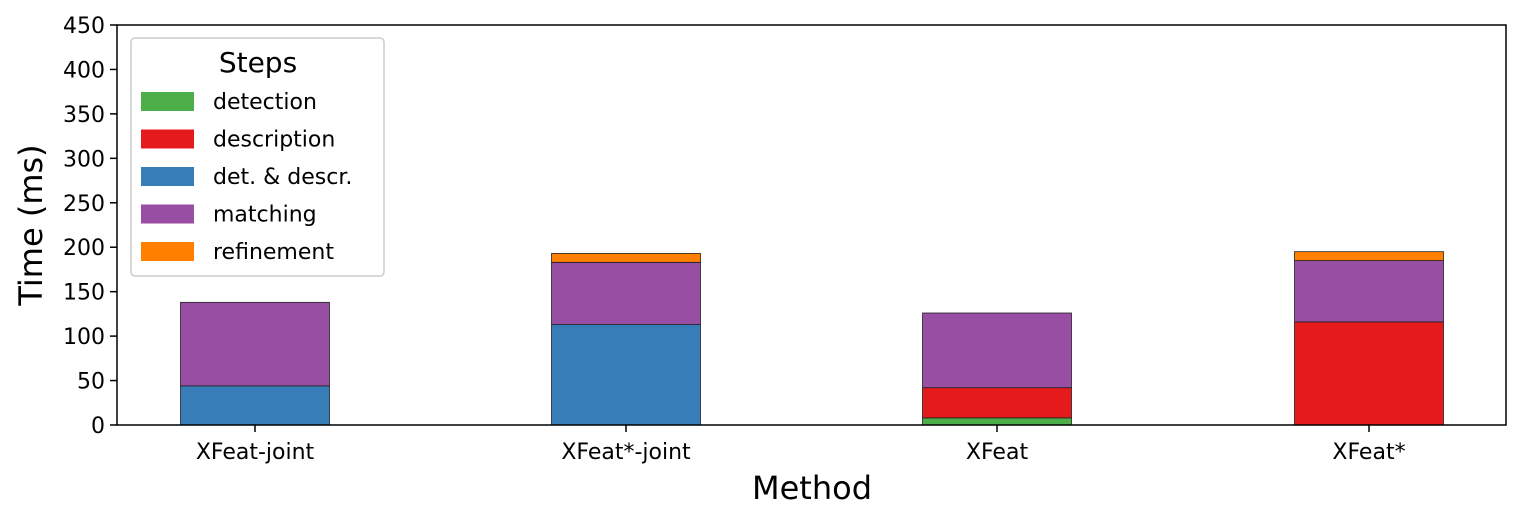  What do you see at coordinates (91, 382) in the screenshot?
I see `y-tick-label: 50` at bounding box center [91, 382].